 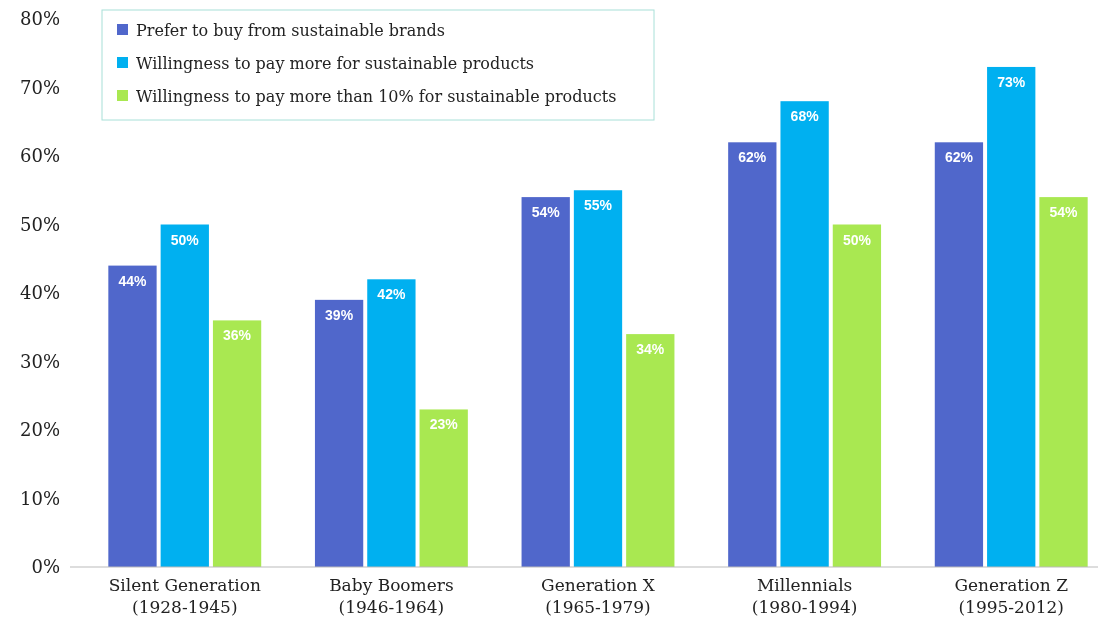 I want to click on data-label: 44%, so click(x=133, y=280).